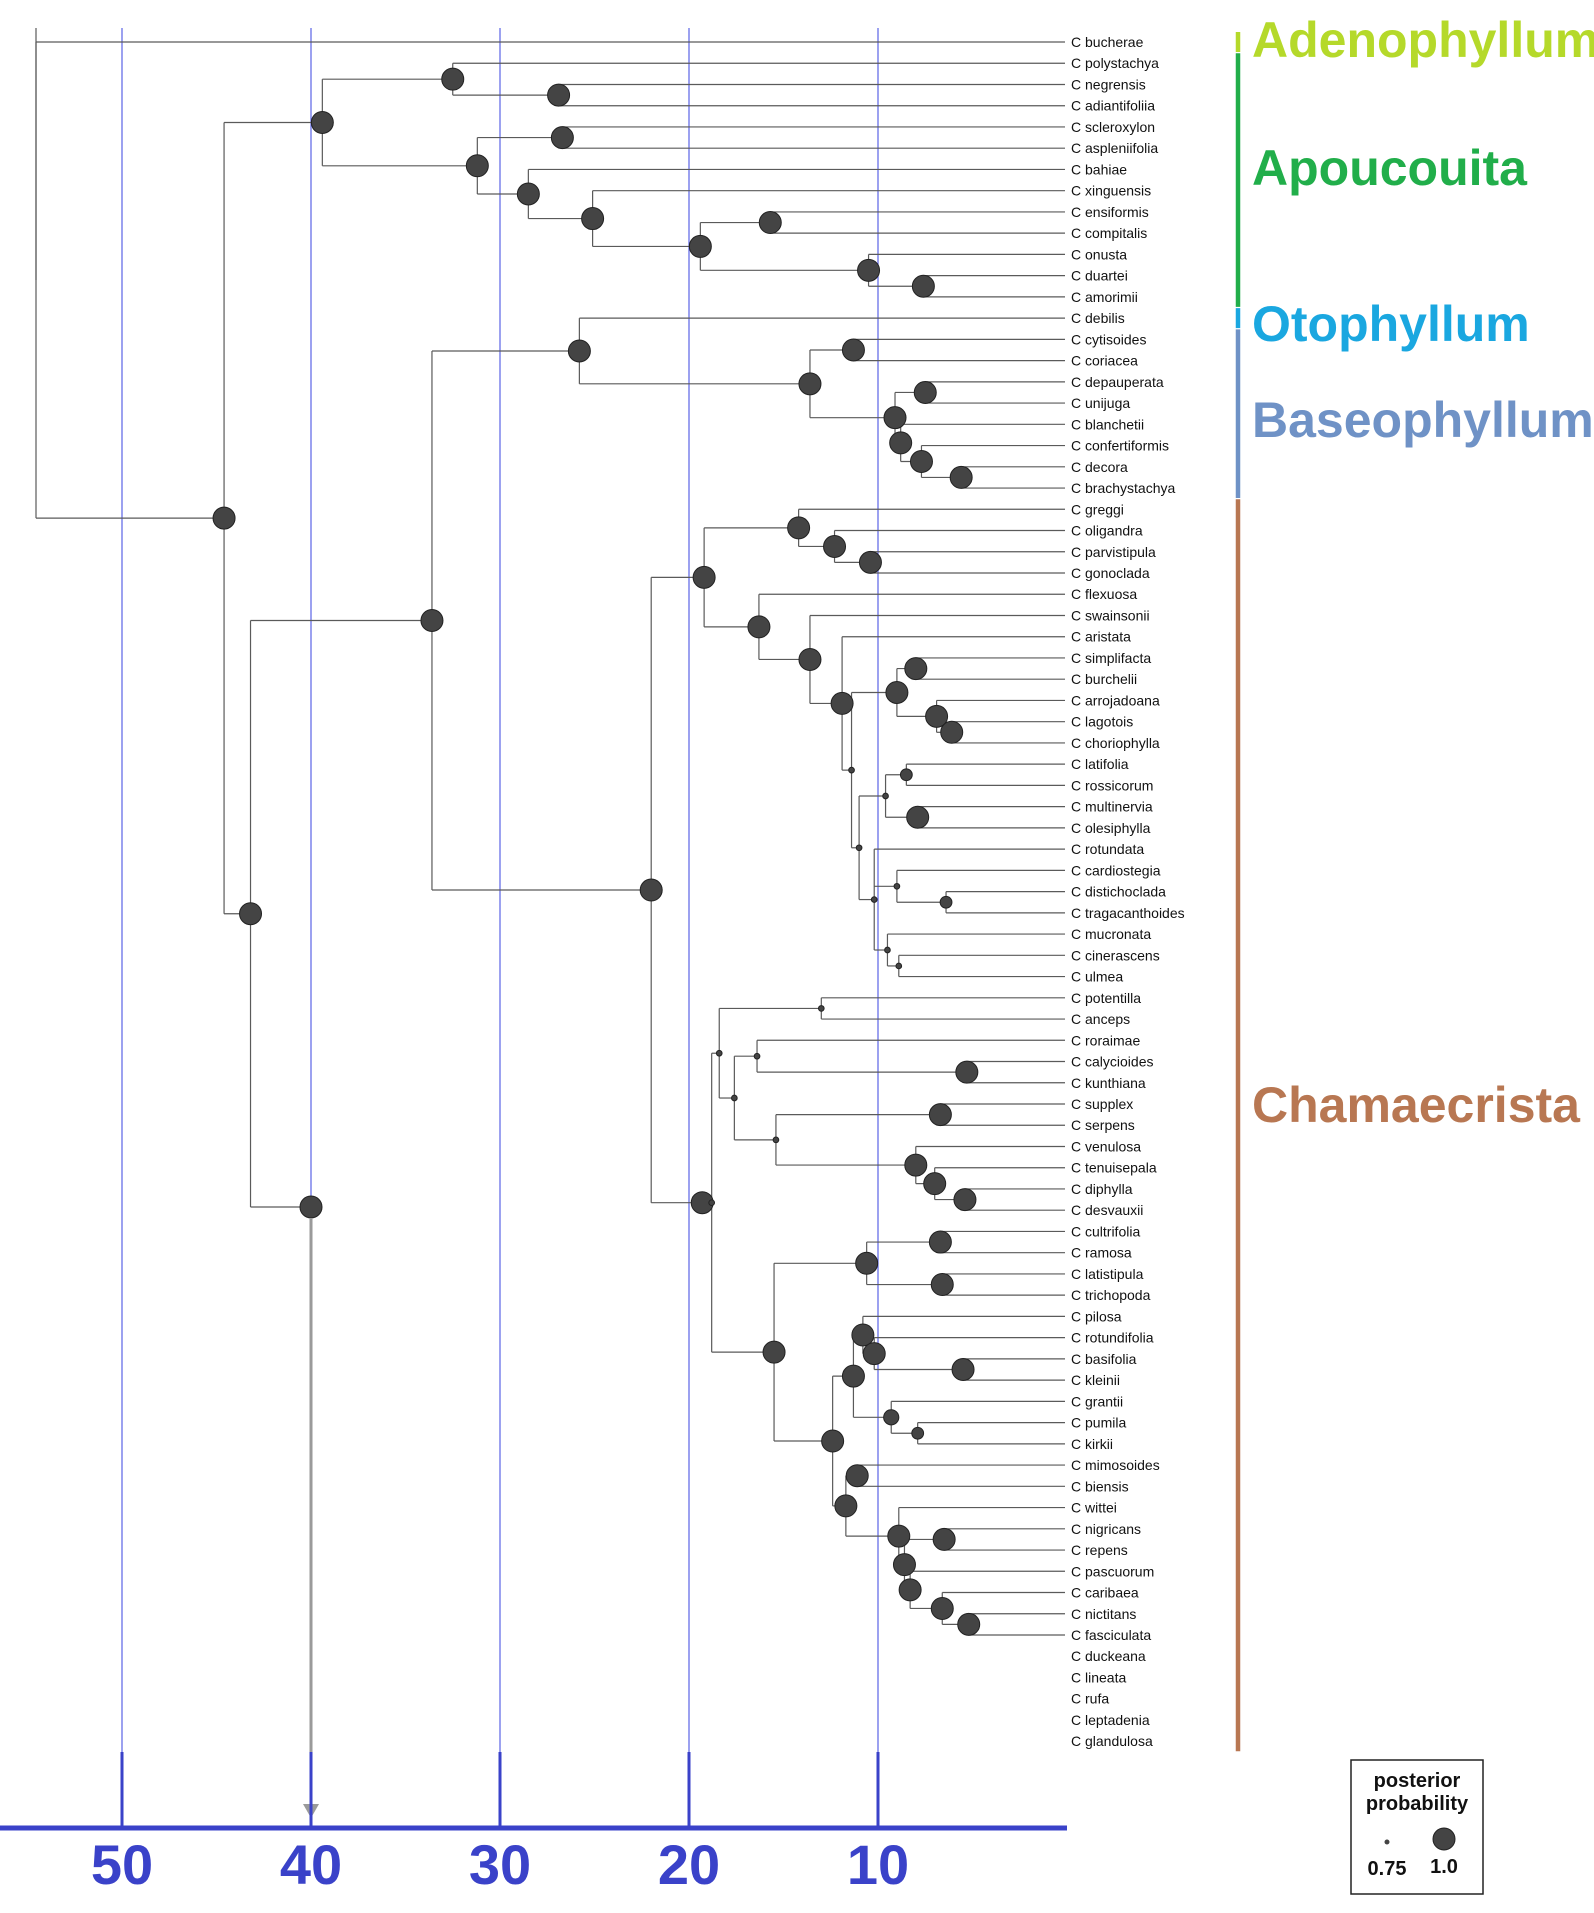 Image resolution: width=1594 pixels, height=1913 pixels. Describe the element at coordinates (1115, 955) in the screenshot. I see `taxon-label: C cinerascens` at that location.